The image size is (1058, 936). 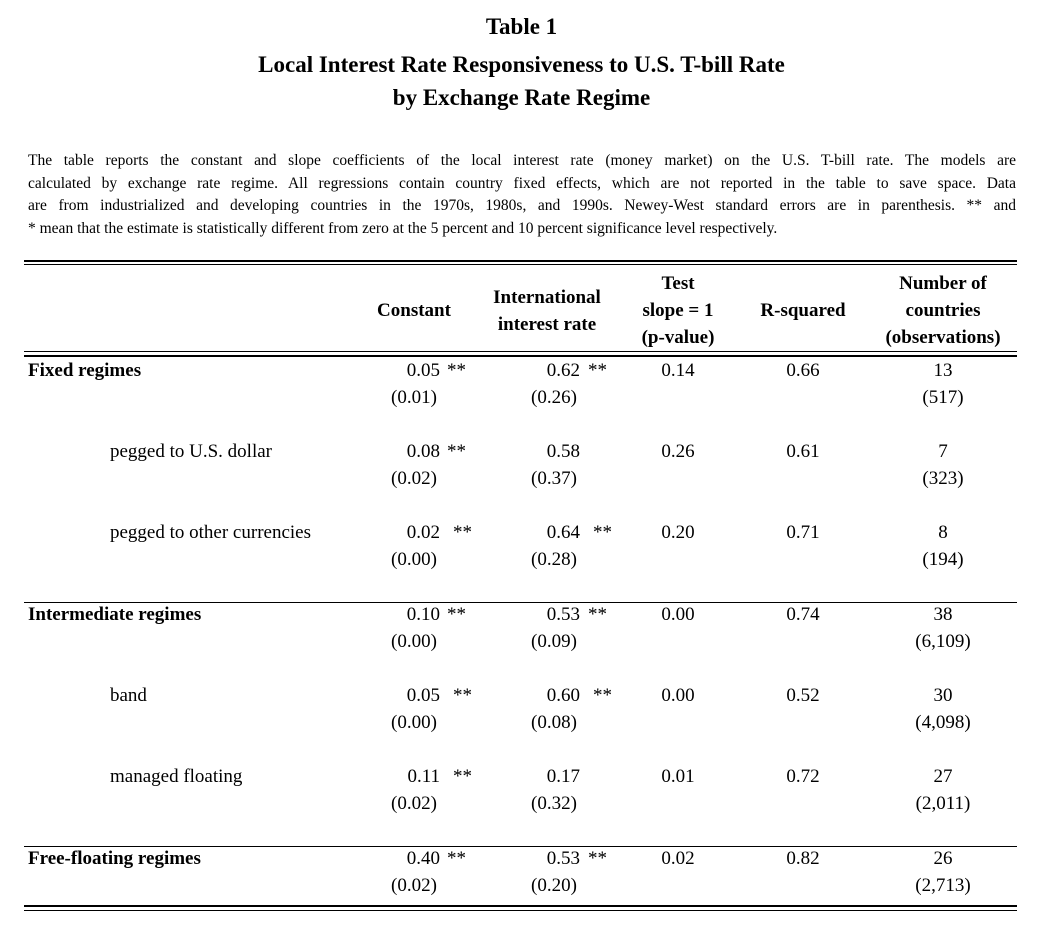 What do you see at coordinates (943, 451) in the screenshot?
I see `country-count: 7` at bounding box center [943, 451].